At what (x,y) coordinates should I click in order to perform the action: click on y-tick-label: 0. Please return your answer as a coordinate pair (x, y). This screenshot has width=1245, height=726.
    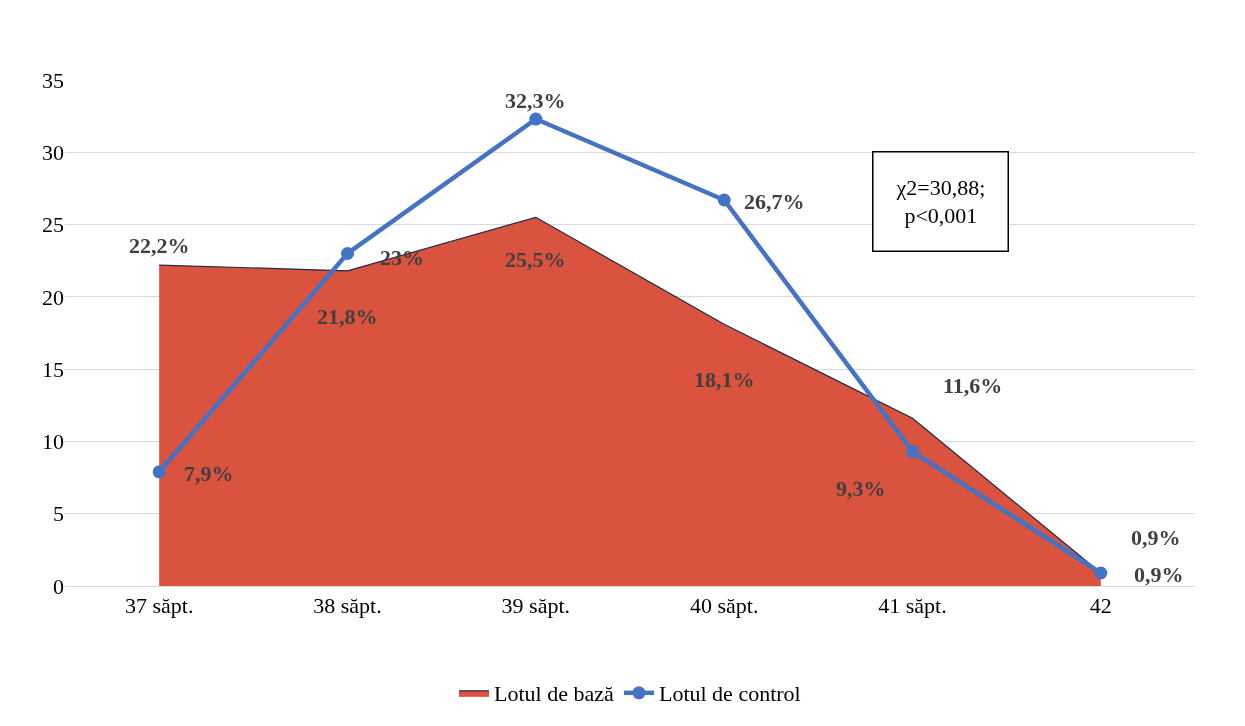
    Looking at the image, I should click on (58, 586).